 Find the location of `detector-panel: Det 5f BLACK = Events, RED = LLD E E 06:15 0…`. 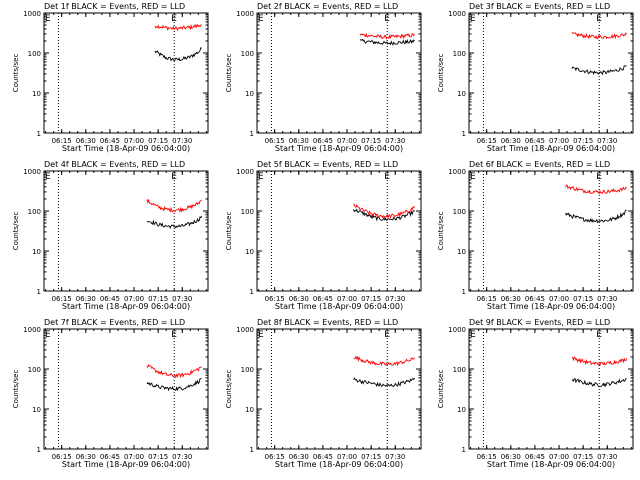

detector-panel: Det 5f BLACK = Events, RED = LLD E E 06:15 0… is located at coordinates (323, 235).